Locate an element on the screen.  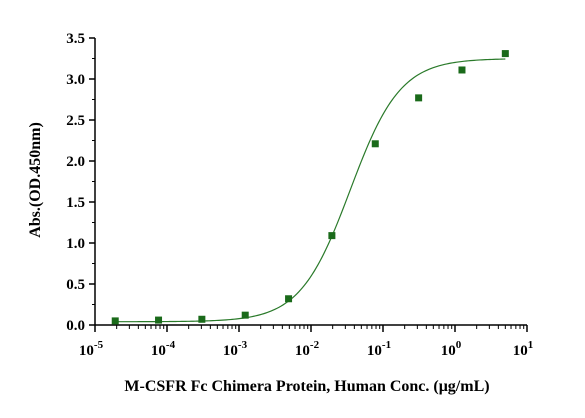
x-tick-label: 10⁻¹ is located at coordinates (379, 349).